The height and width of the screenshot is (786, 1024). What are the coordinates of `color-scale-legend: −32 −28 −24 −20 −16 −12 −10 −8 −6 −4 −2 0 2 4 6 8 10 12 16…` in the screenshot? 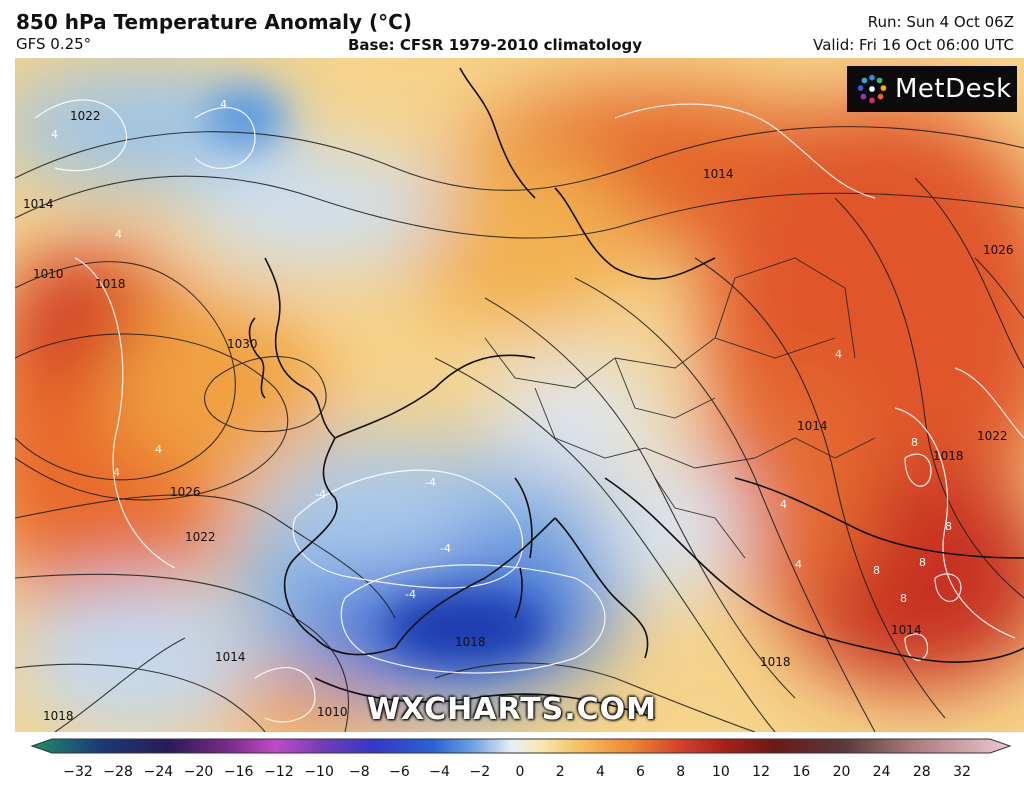 It's located at (512, 758).